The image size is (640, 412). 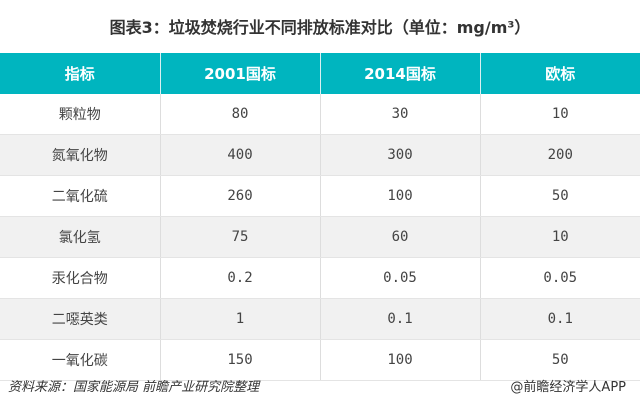 I want to click on header-row: 指标 2001国标 2014国标 欧标, so click(x=320, y=73).